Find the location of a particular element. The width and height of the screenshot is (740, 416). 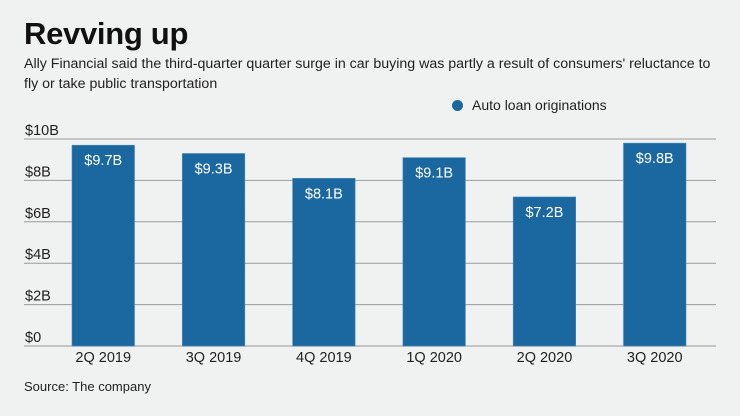

y-tick-label: $4B is located at coordinates (38, 255).